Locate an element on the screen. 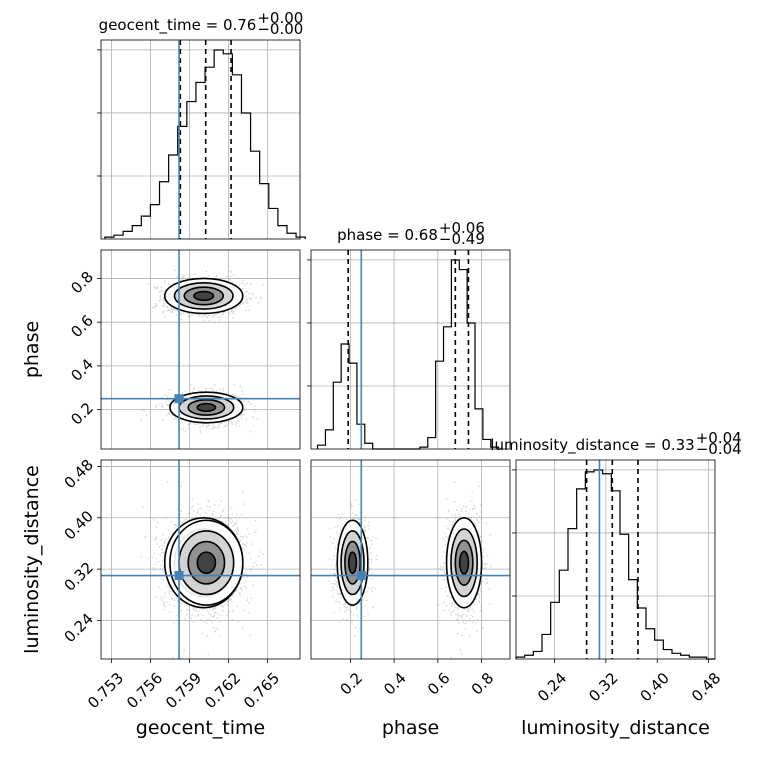 This screenshot has width=760, height=760. title-text: geocent_time = 0.76 is located at coordinates (178, 25).